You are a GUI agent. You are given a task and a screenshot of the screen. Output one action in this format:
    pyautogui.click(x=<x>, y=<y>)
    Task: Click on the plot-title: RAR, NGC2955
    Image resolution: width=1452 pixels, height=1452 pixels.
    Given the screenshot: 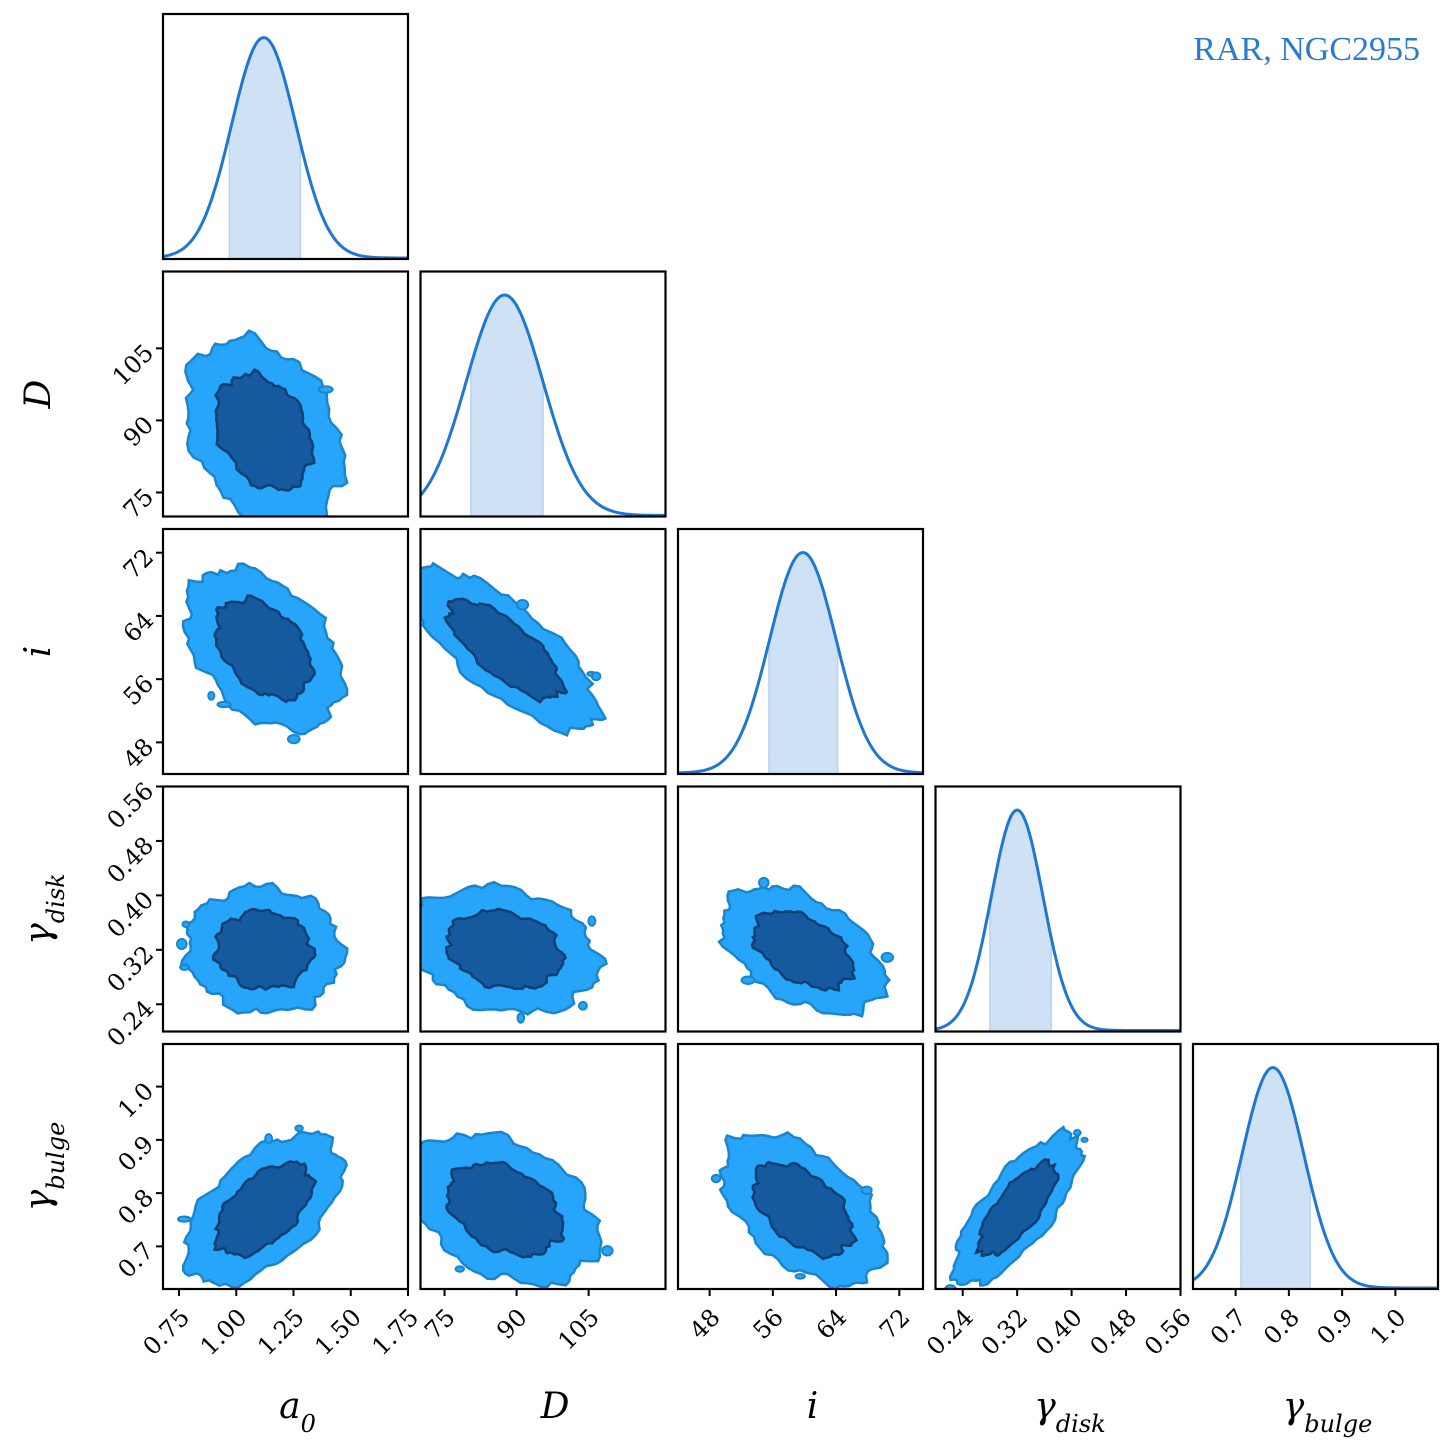 What is the action you would take?
    pyautogui.click(x=1306, y=49)
    